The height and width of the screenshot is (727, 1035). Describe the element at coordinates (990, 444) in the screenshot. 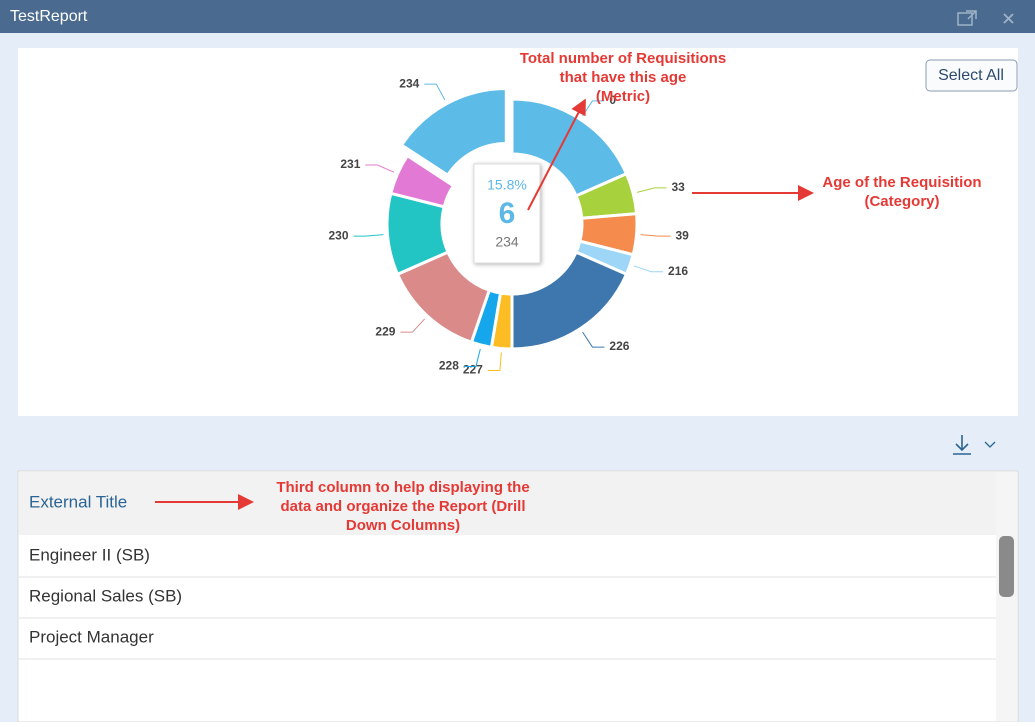

I see `dropdown-chevron` at that location.